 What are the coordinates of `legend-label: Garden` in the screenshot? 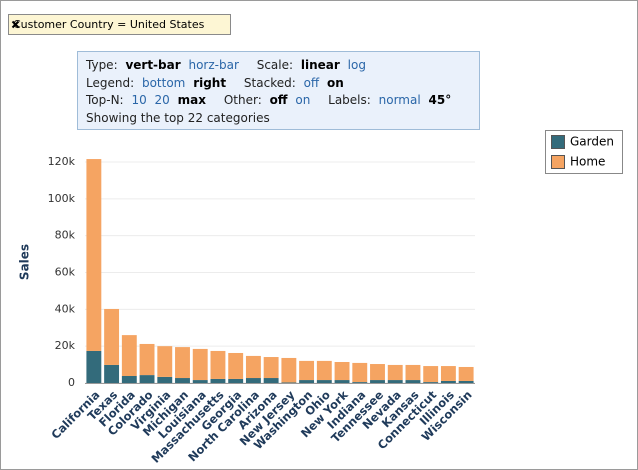 It's located at (592, 142).